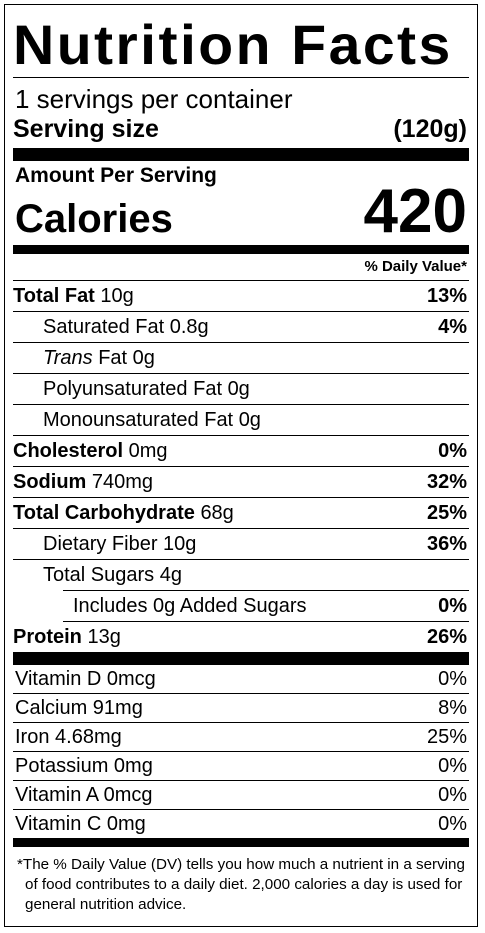 The width and height of the screenshot is (485, 933). Describe the element at coordinates (241, 296) in the screenshot. I see `nutrient-row-total-fat: Total Fat 10g 13%` at that location.